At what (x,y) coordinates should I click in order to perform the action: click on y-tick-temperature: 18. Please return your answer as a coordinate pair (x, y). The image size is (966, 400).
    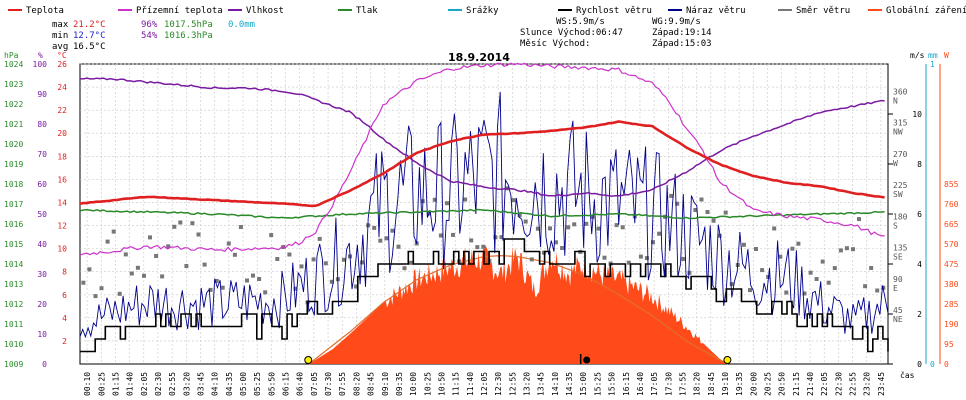
    Looking at the image, I should click on (62, 156).